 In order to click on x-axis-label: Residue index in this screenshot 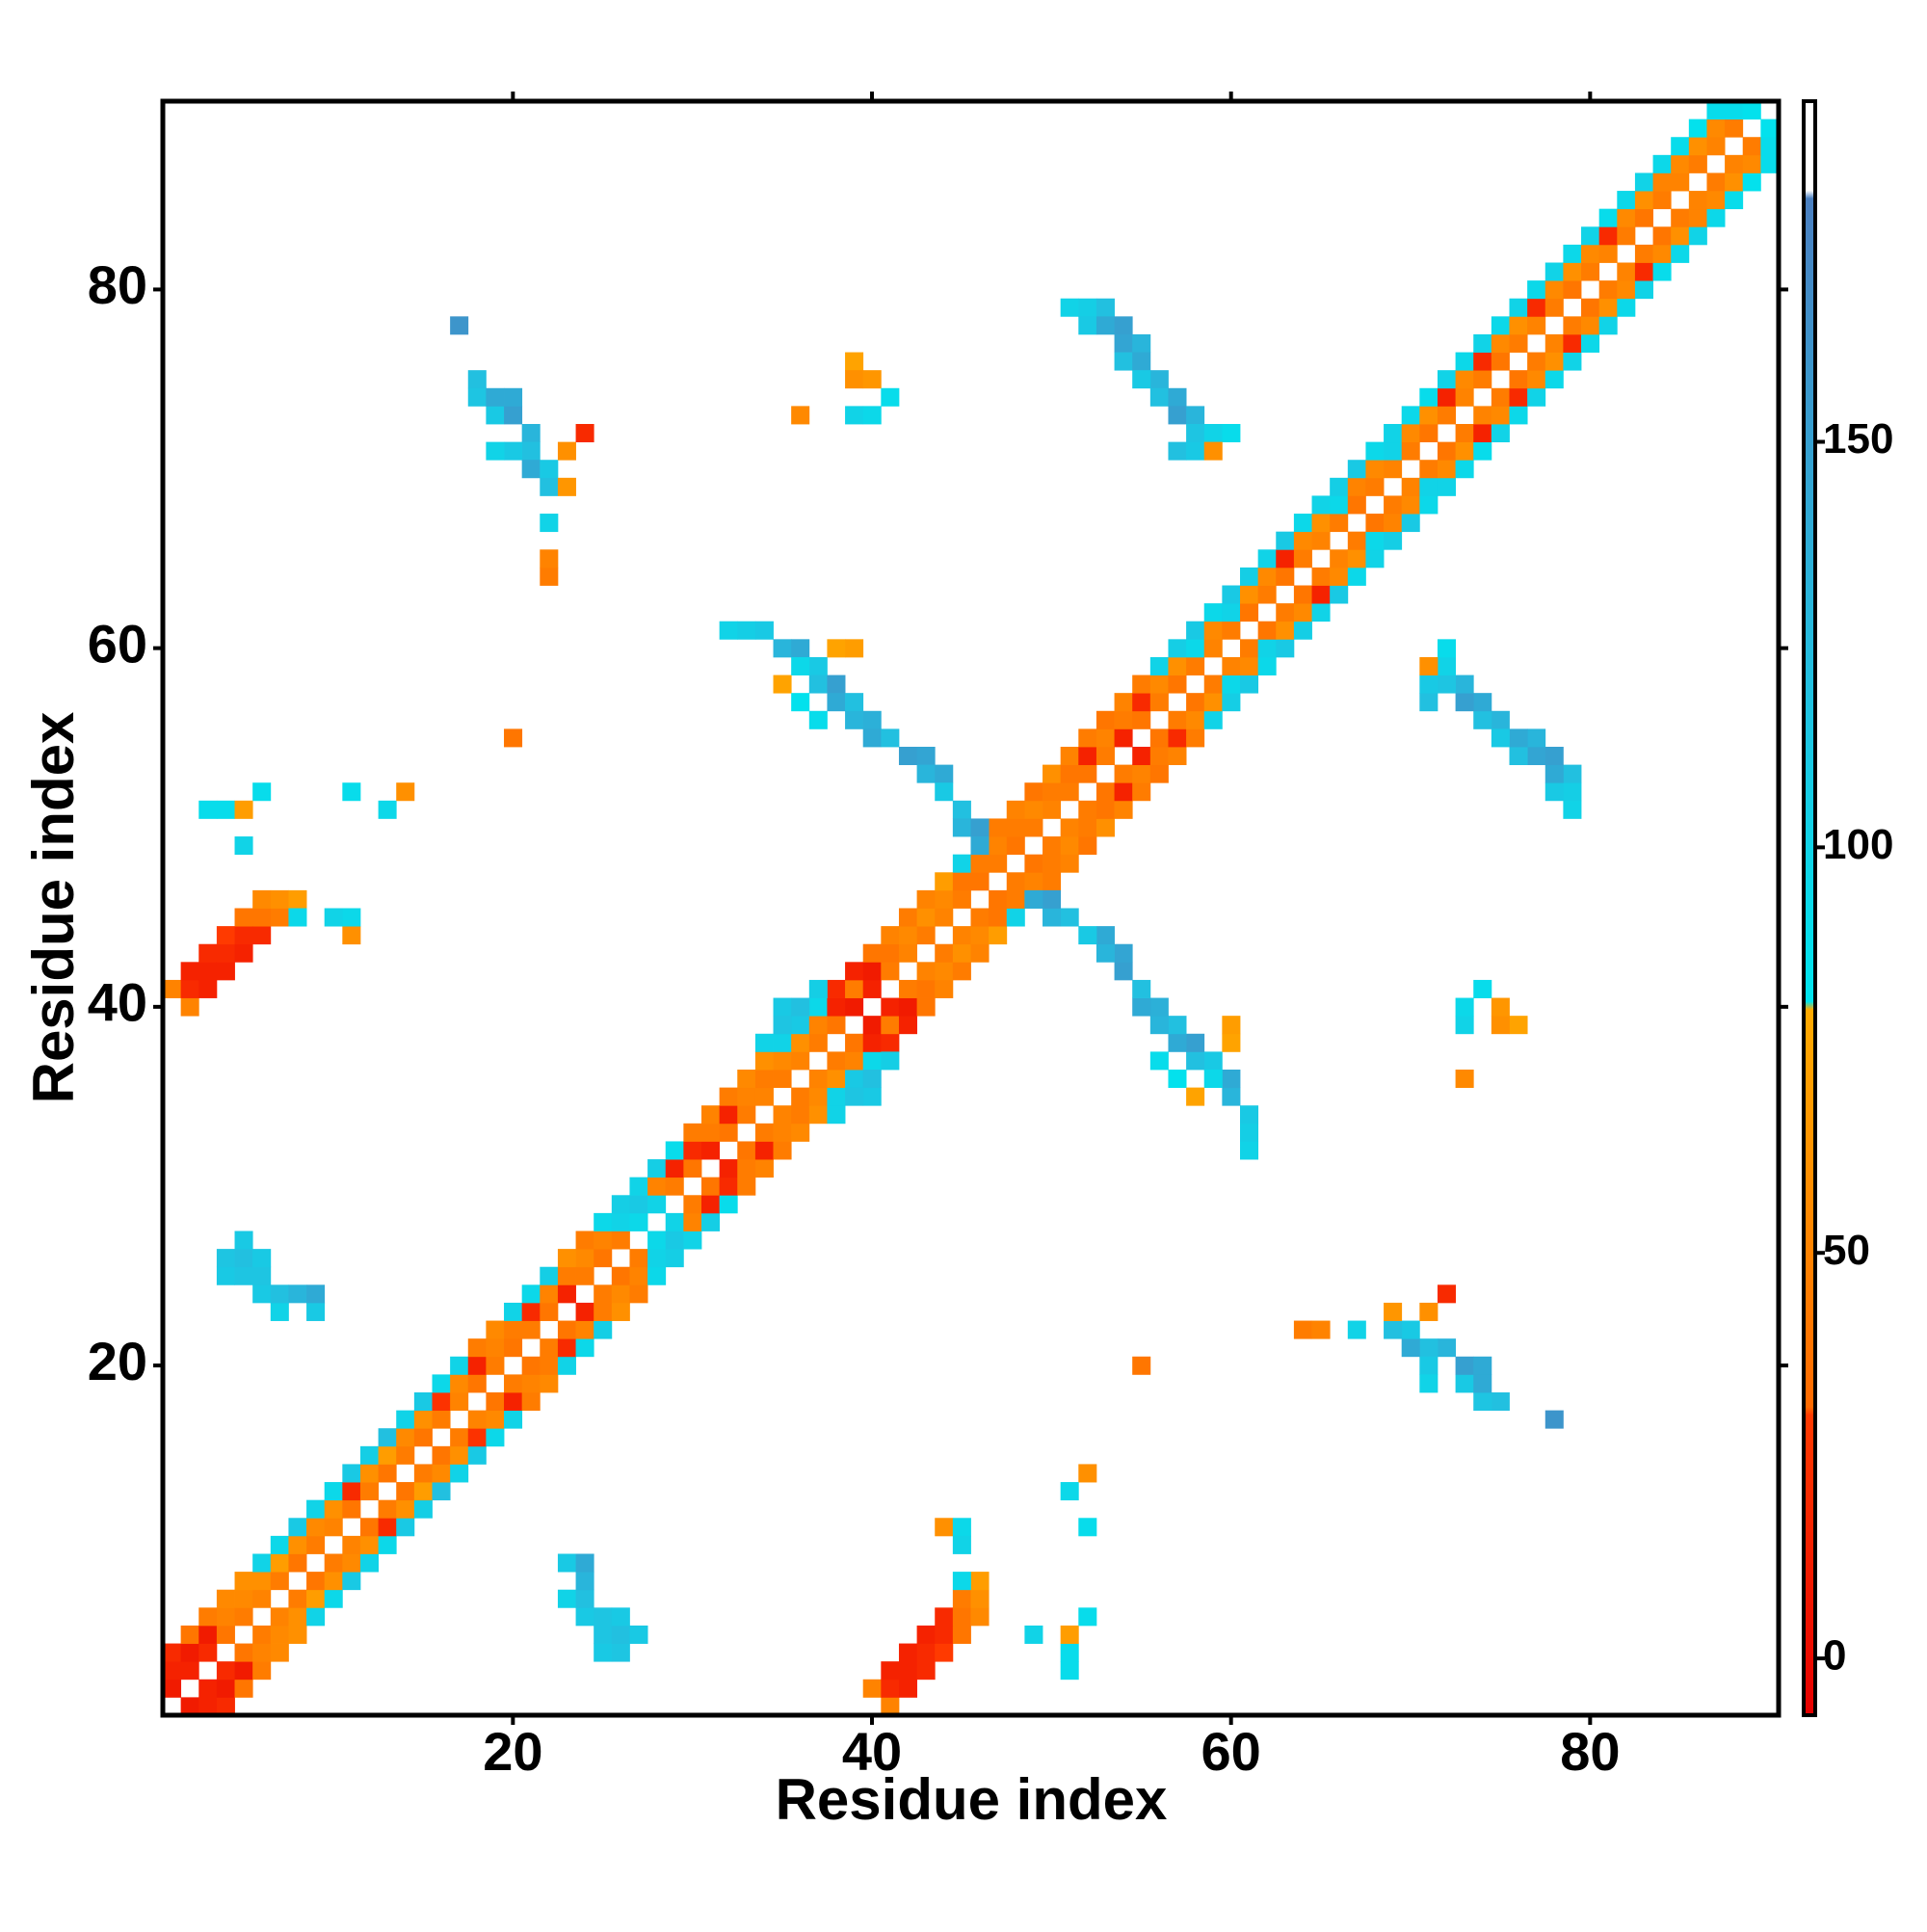, I will do `click(972, 1799)`.